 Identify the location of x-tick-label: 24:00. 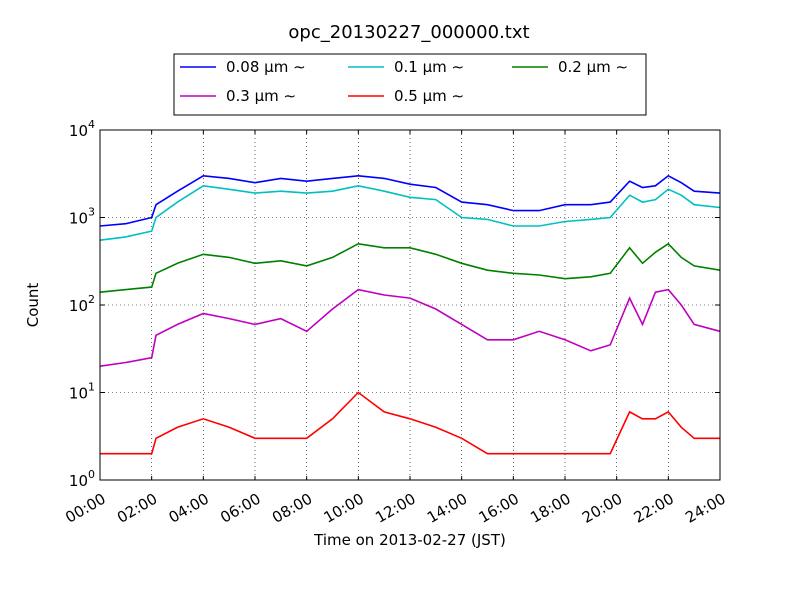
(705, 508).